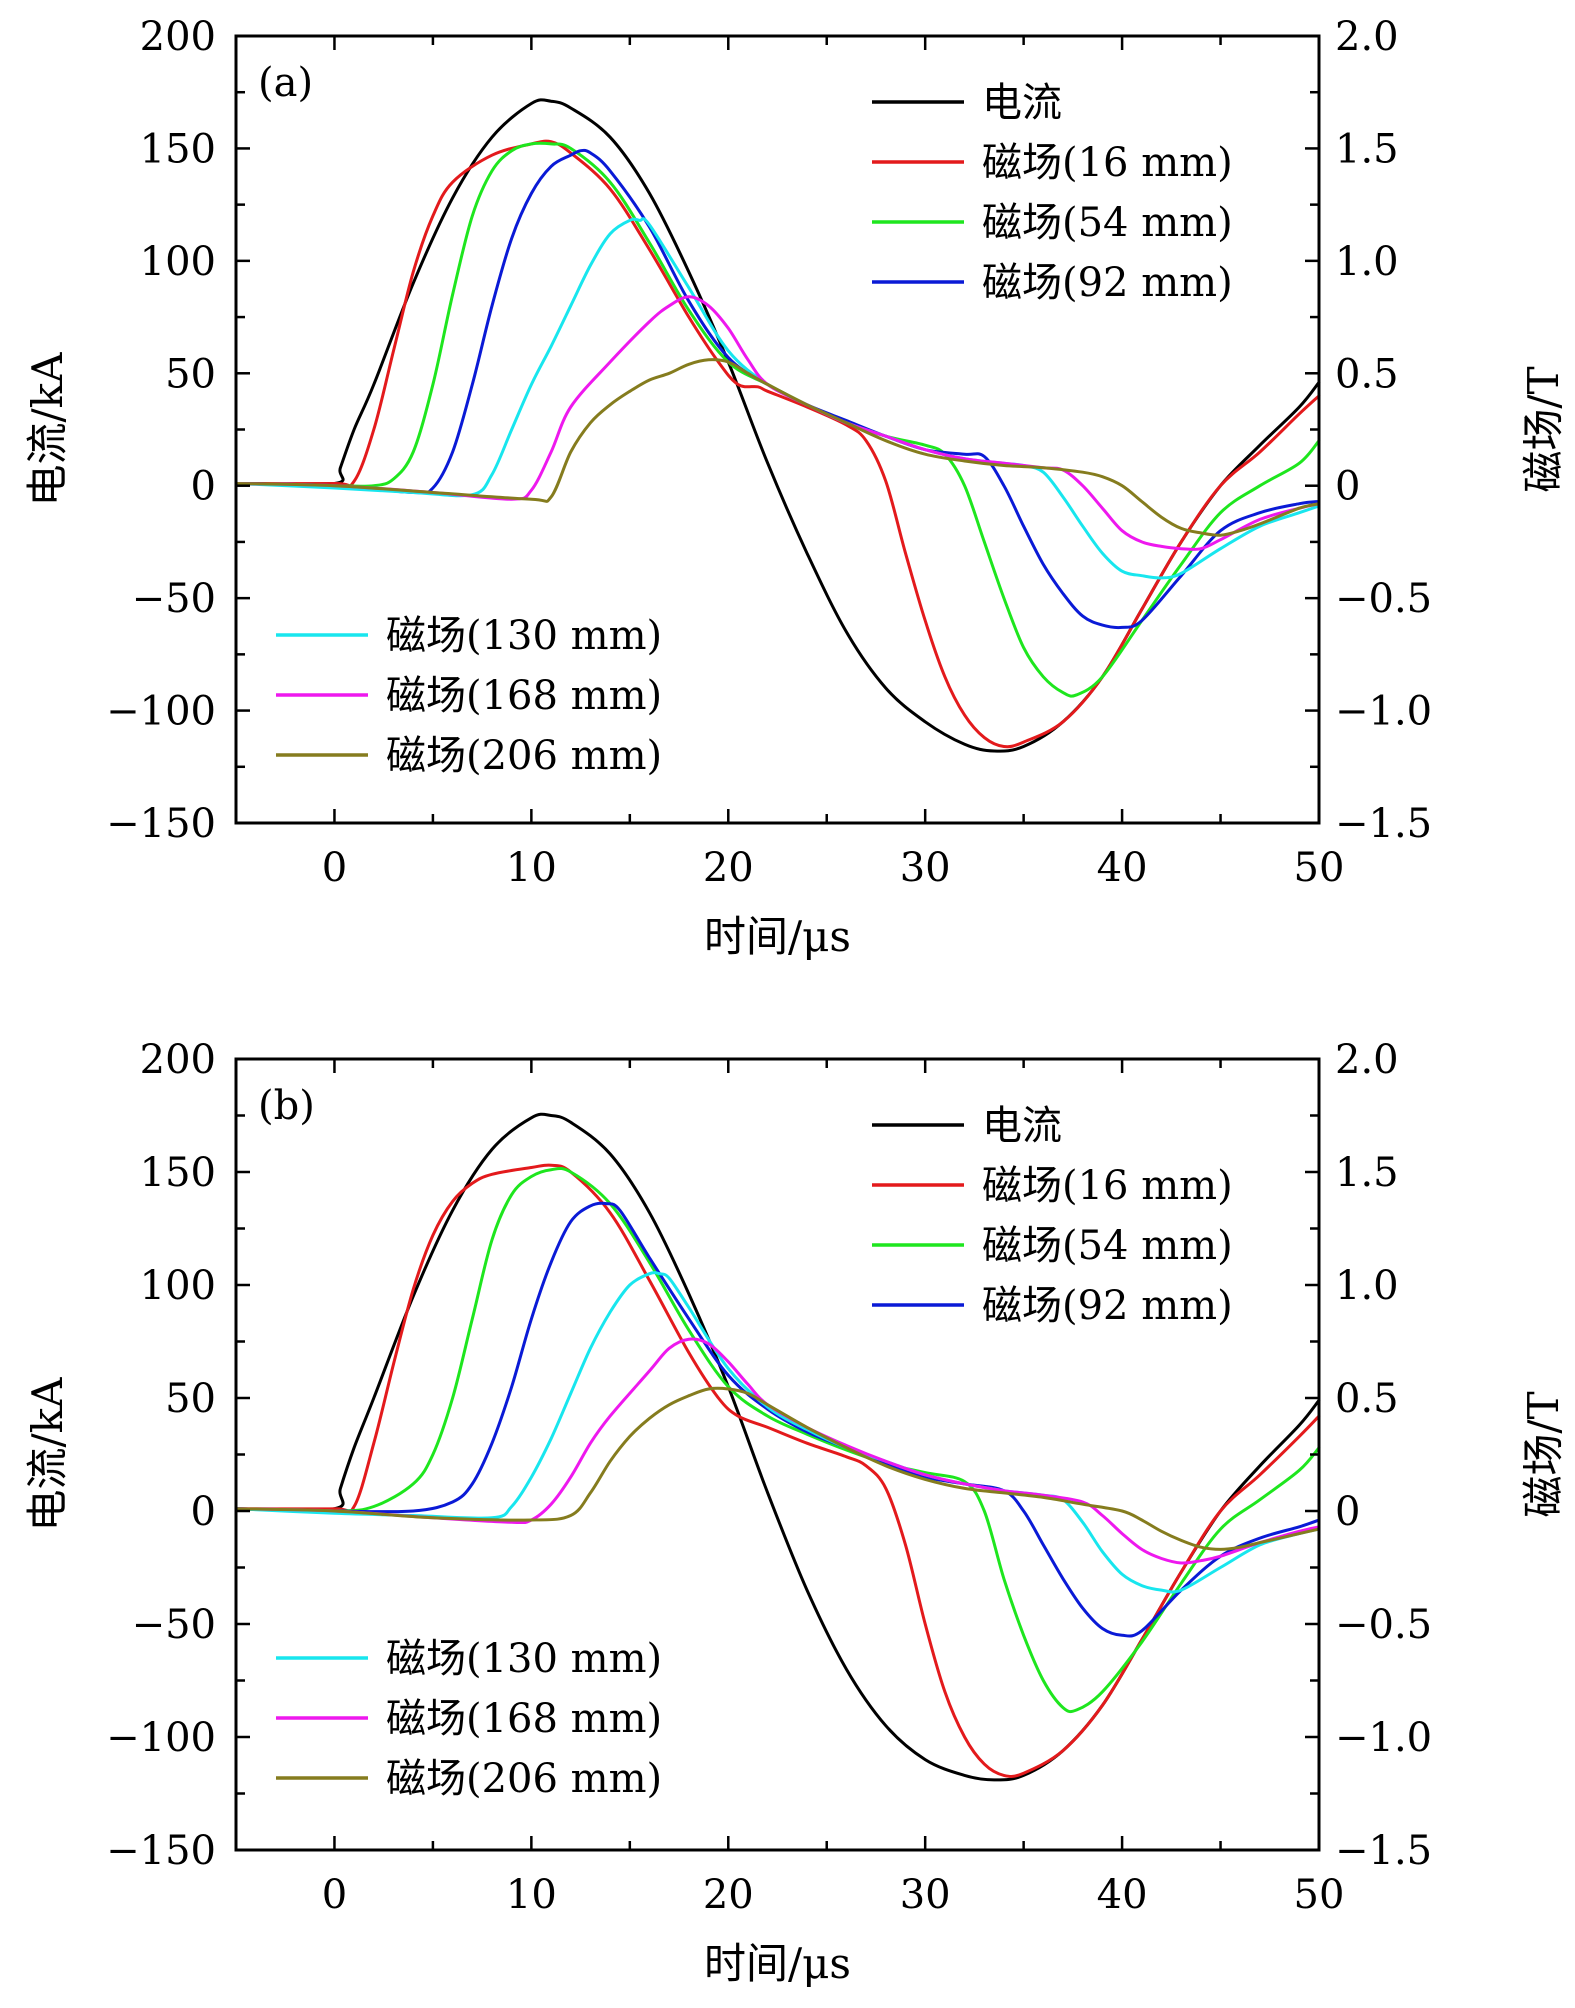 This screenshot has width=1575, height=2008. Describe the element at coordinates (285, 83) in the screenshot. I see `panel-label: (a)` at that location.